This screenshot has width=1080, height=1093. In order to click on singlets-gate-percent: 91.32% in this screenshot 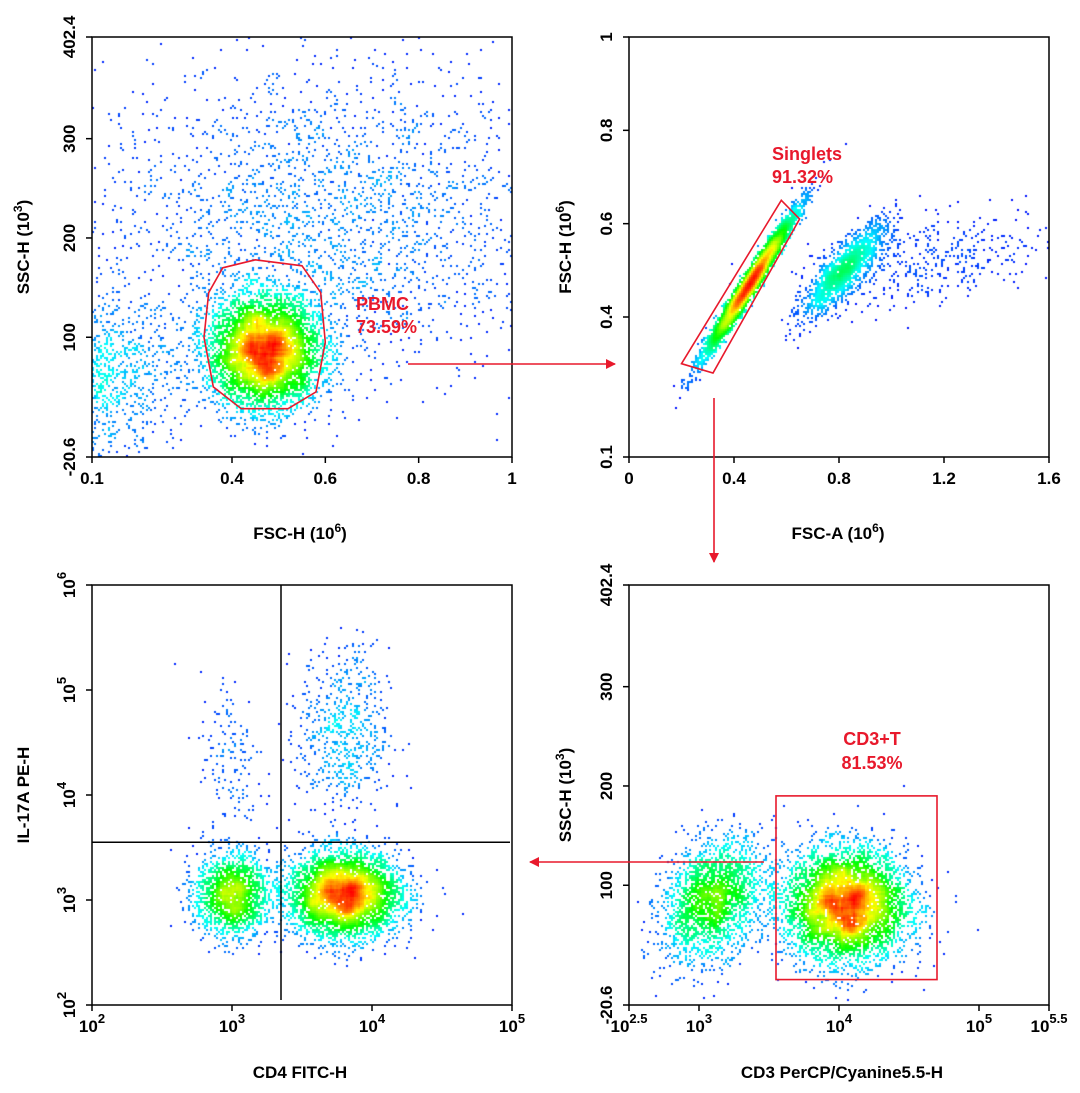, I will do `click(802, 177)`.